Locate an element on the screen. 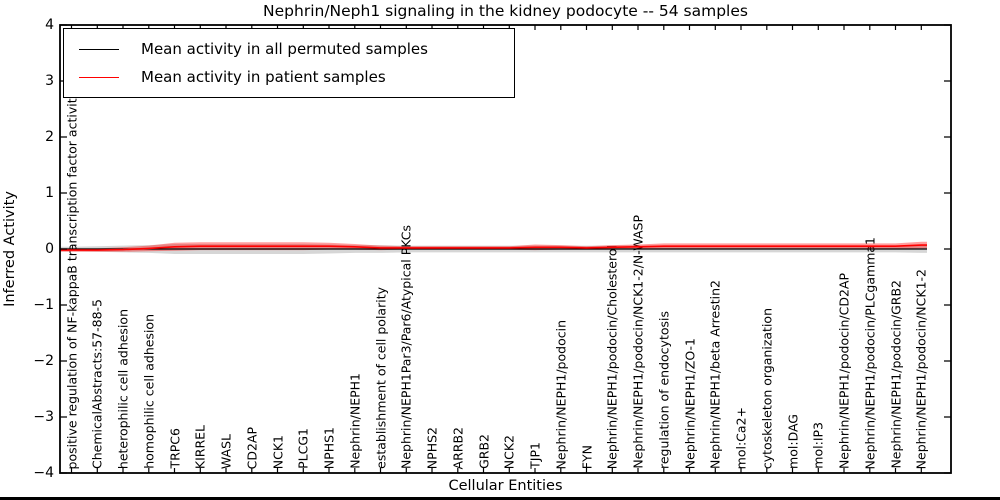  y-tick-label: −4 is located at coordinates (43, 473).